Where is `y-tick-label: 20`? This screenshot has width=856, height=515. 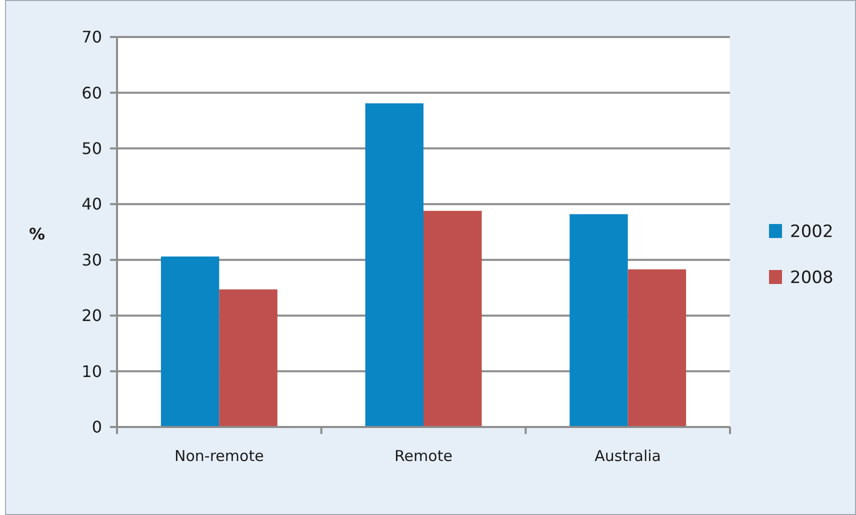
y-tick-label: 20 is located at coordinates (92, 316).